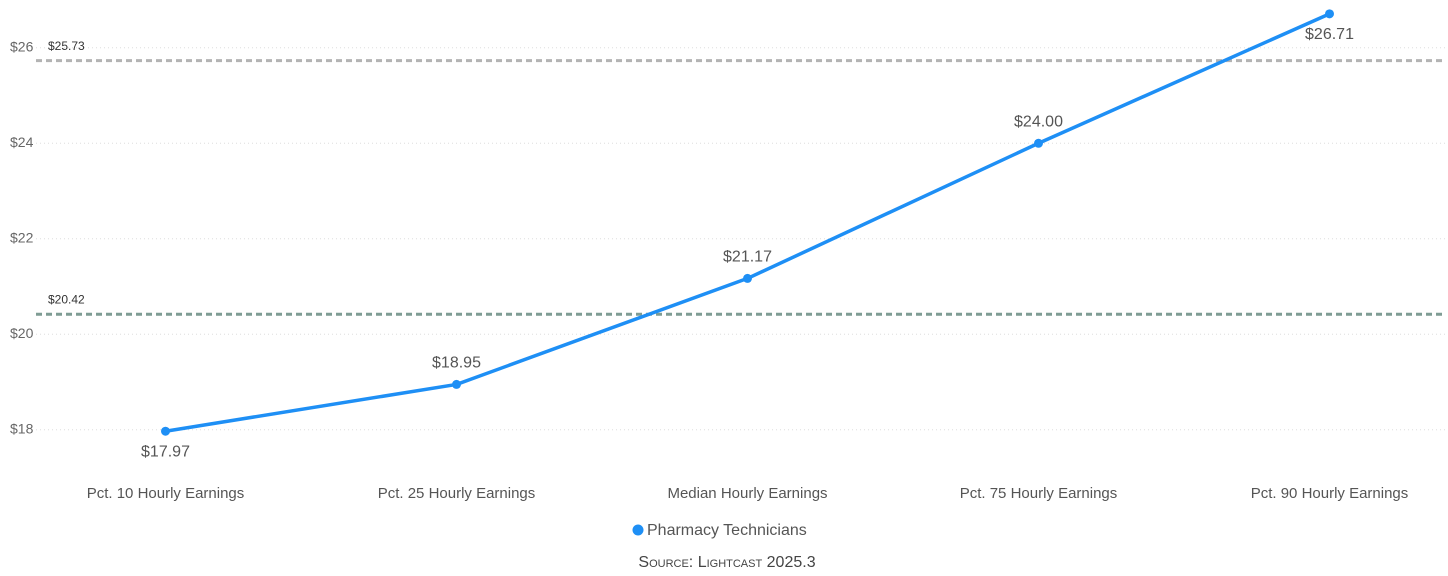 The height and width of the screenshot is (576, 1448). What do you see at coordinates (166, 493) in the screenshot?
I see `x-tick-label: Pct. 10 Hourly Earnings` at bounding box center [166, 493].